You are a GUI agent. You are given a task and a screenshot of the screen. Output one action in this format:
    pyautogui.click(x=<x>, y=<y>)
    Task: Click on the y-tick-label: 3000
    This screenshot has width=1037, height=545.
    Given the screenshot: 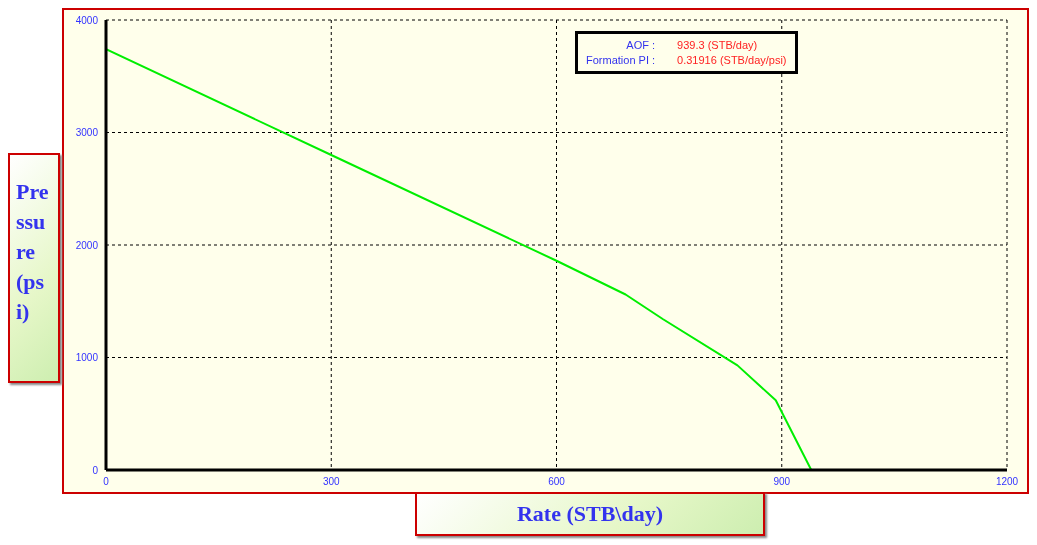 What is the action you would take?
    pyautogui.click(x=87, y=133)
    